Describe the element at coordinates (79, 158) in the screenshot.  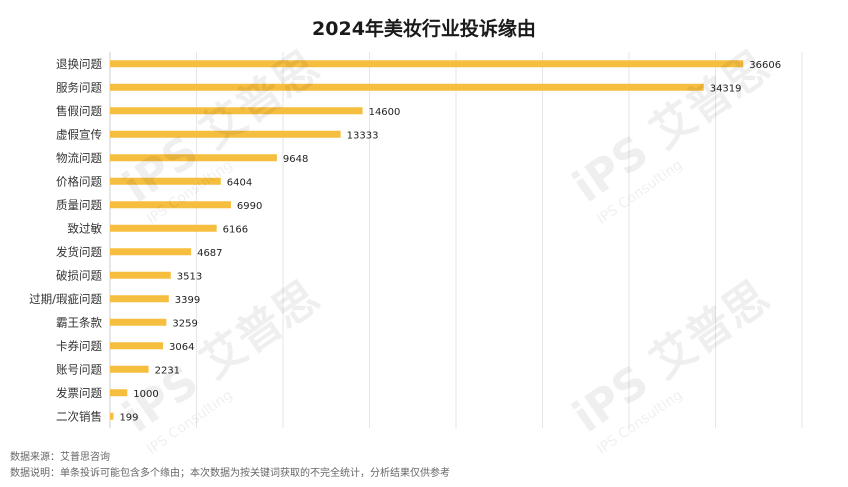
I see `category-label: 物流问题` at that location.